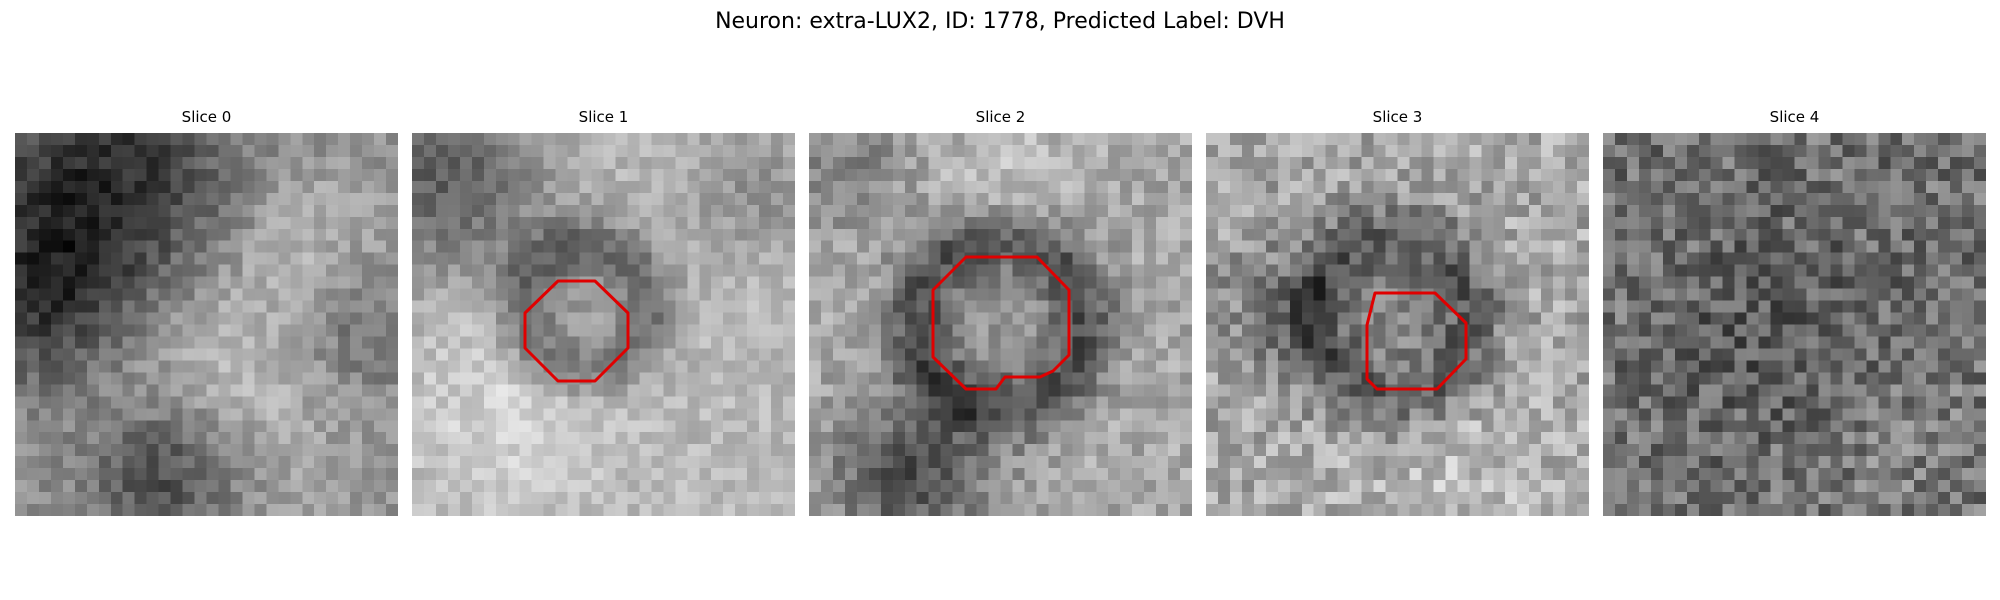 This screenshot has width=2000, height=600. I want to click on slice-panel-0: Slice 0, so click(206, 312).